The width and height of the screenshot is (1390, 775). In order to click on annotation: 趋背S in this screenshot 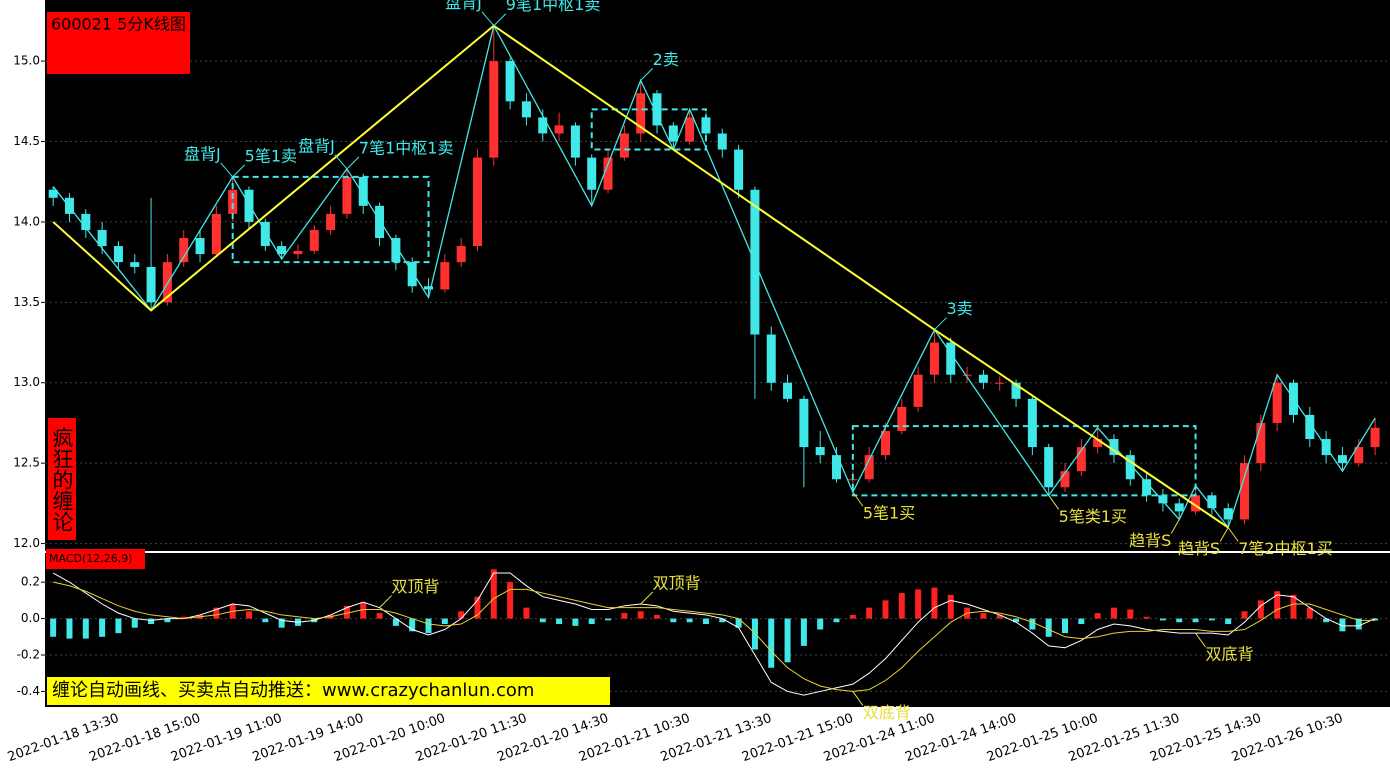, I will do `click(1199, 548)`.